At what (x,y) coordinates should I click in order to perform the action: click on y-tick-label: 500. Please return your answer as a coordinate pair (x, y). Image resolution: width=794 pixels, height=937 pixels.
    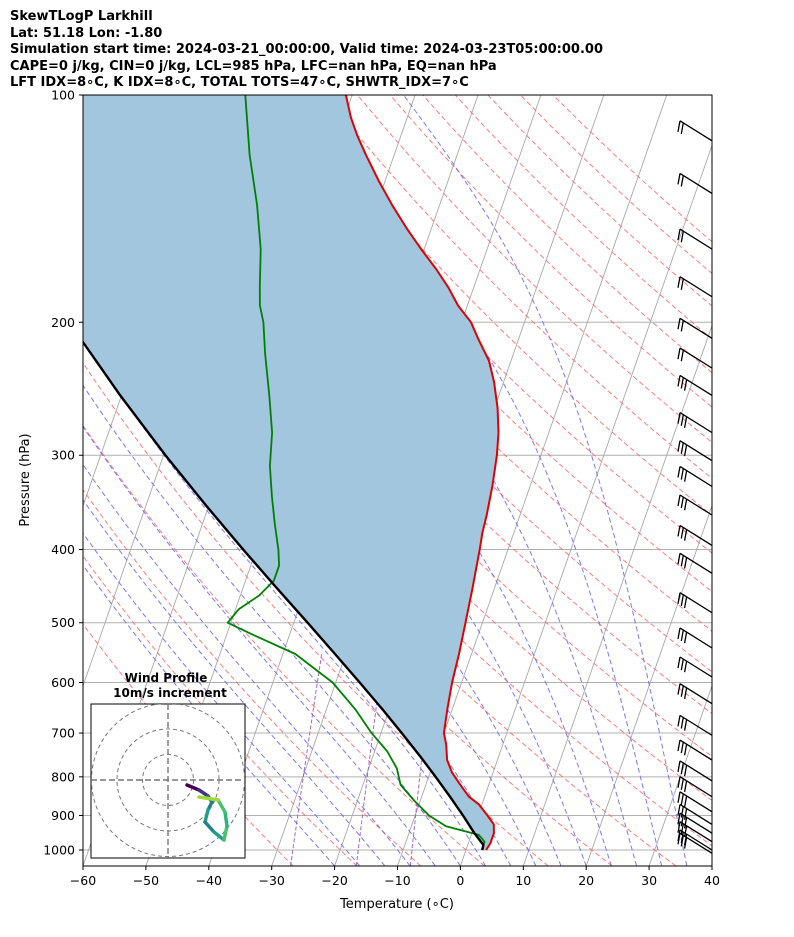
    Looking at the image, I should click on (63, 622).